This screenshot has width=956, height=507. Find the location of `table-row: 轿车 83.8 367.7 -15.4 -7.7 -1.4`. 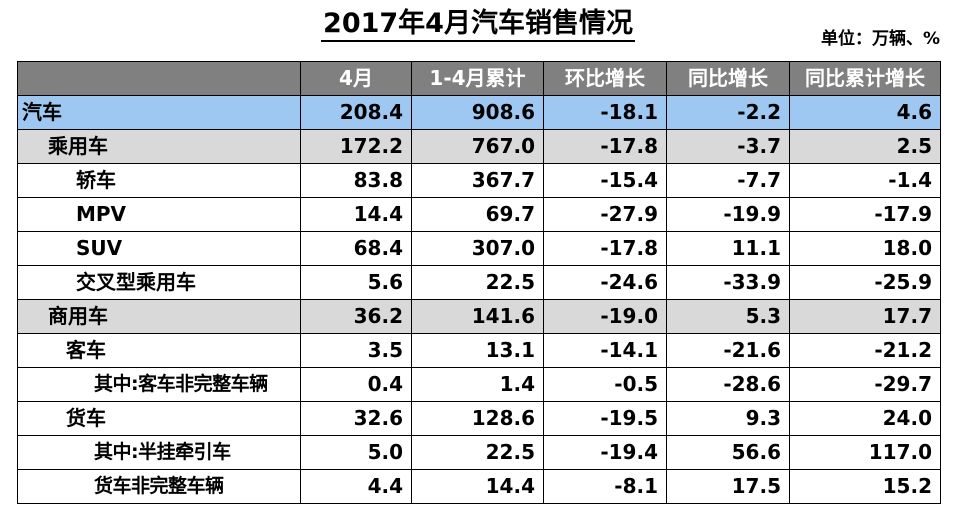

table-row: 轿车 83.8 367.7 -15.4 -7.7 -1.4 is located at coordinates (479, 180).